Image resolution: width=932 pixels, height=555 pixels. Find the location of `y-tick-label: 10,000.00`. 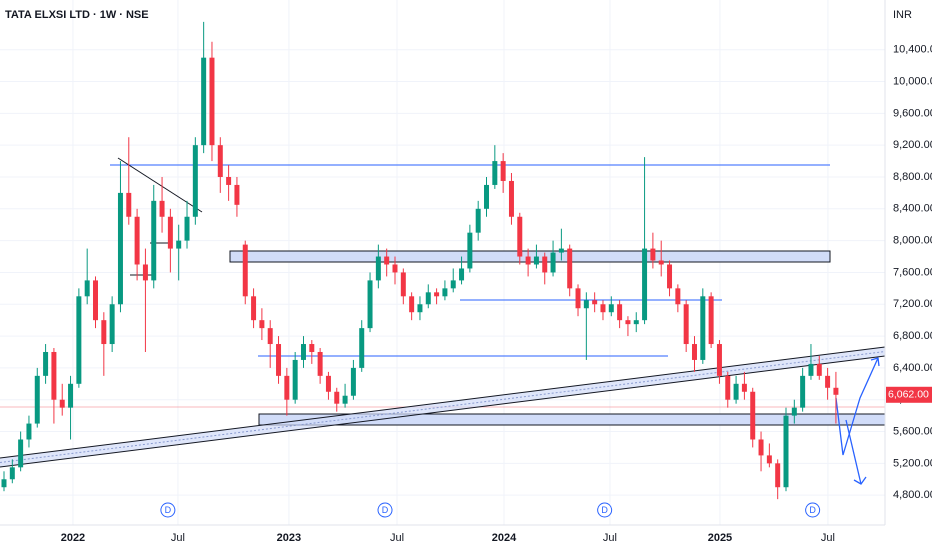

y-tick-label: 10,000.00 is located at coordinates (912, 81).